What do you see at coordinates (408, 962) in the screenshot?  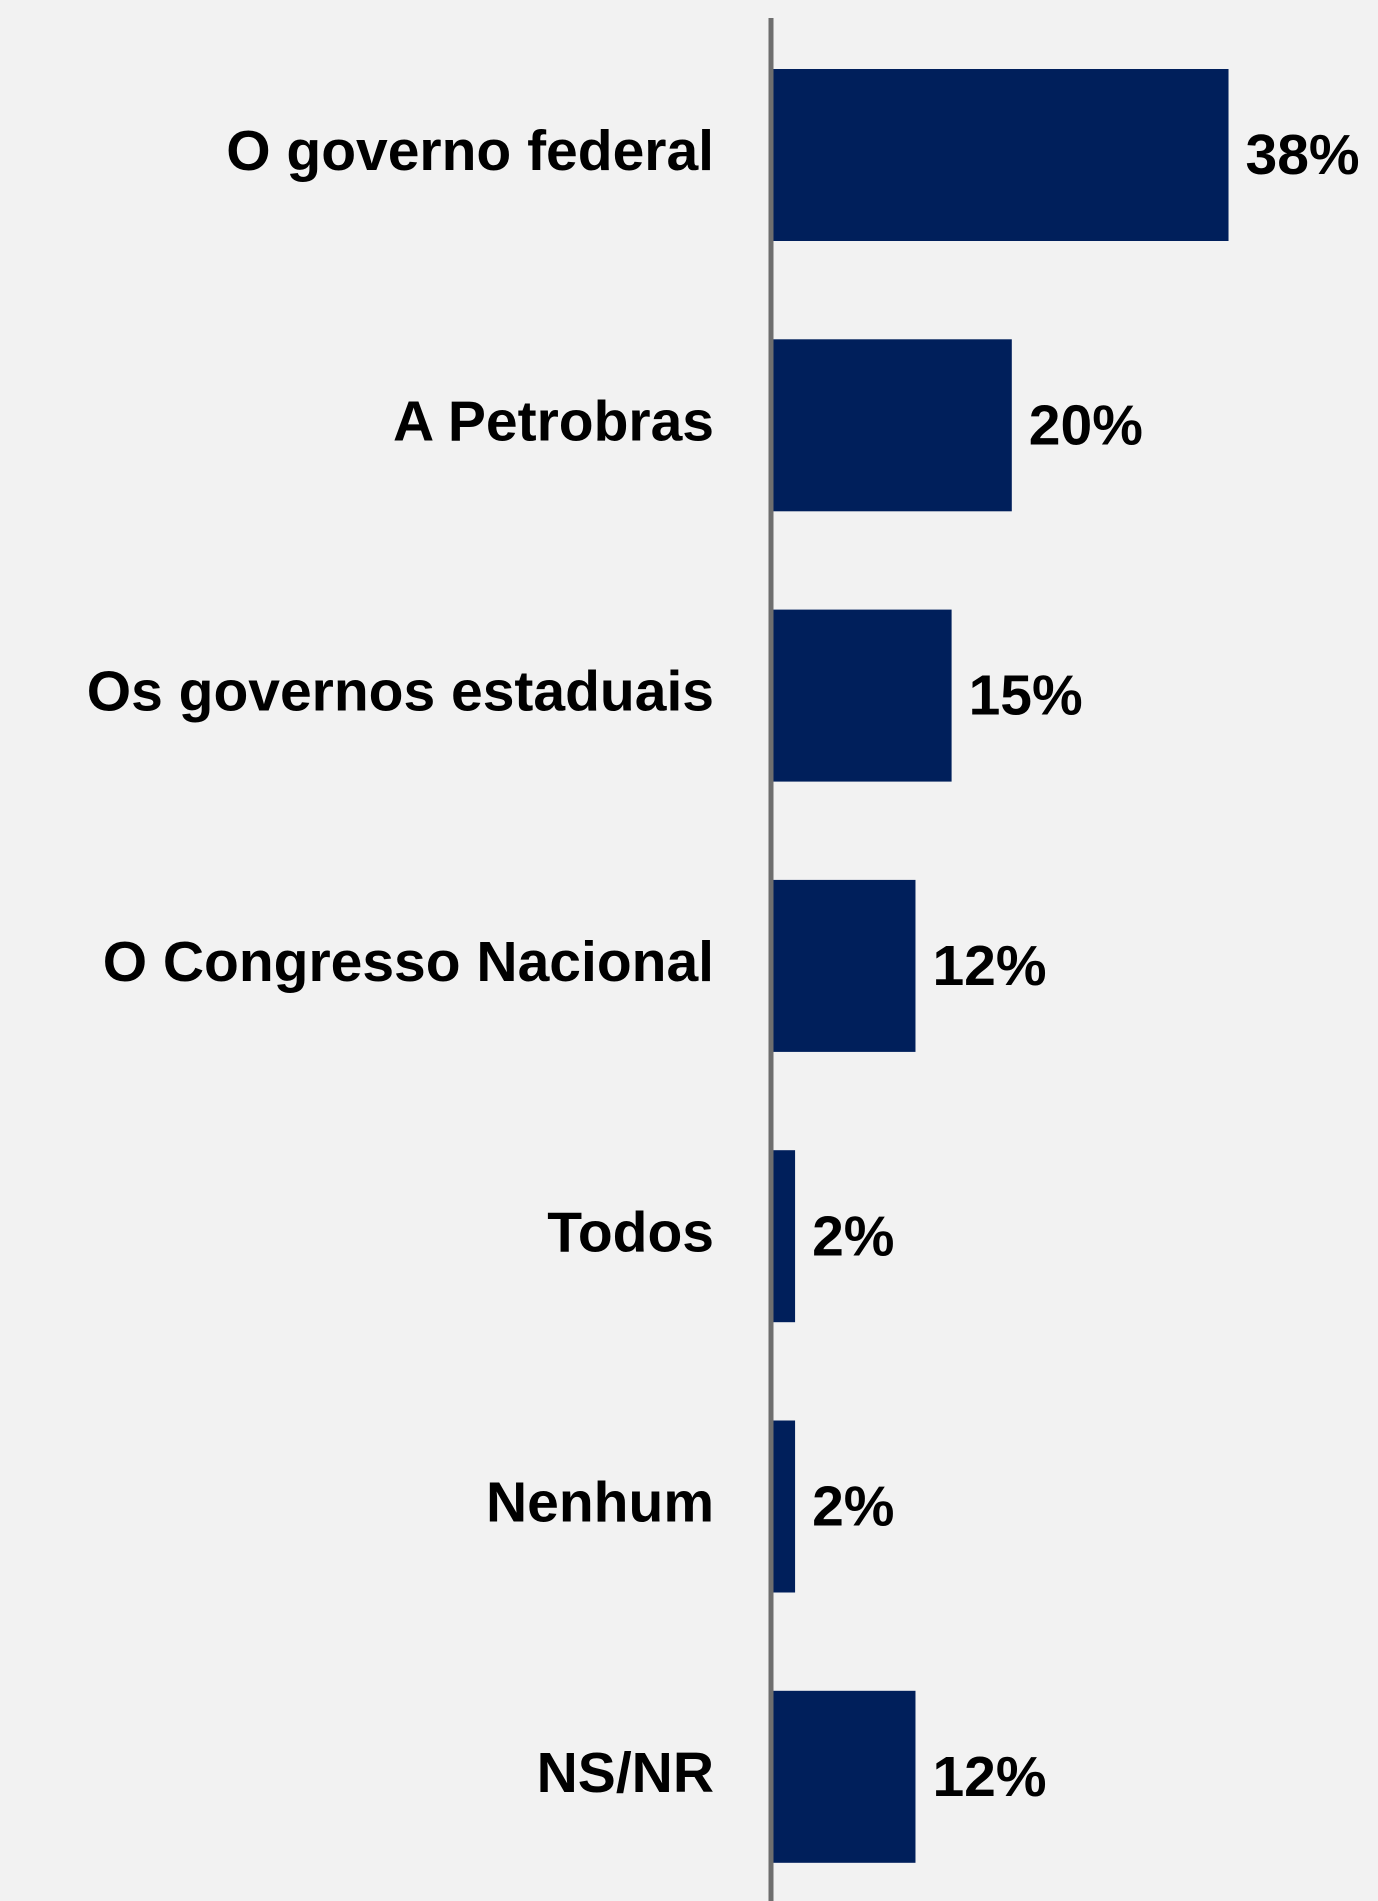 I see `category-label: O Congresso Nacional` at bounding box center [408, 962].